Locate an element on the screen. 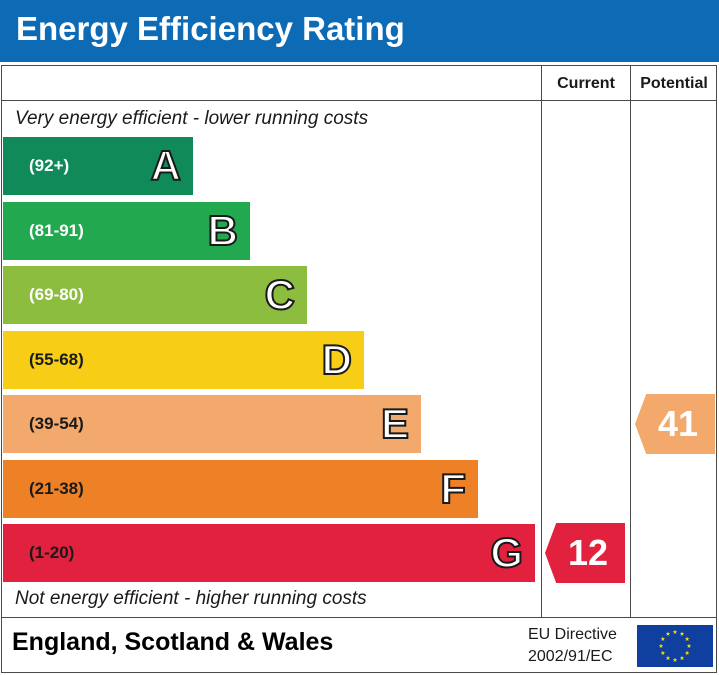 The height and width of the screenshot is (675, 719). band-bar-d: (55-68) D is located at coordinates (183, 359).